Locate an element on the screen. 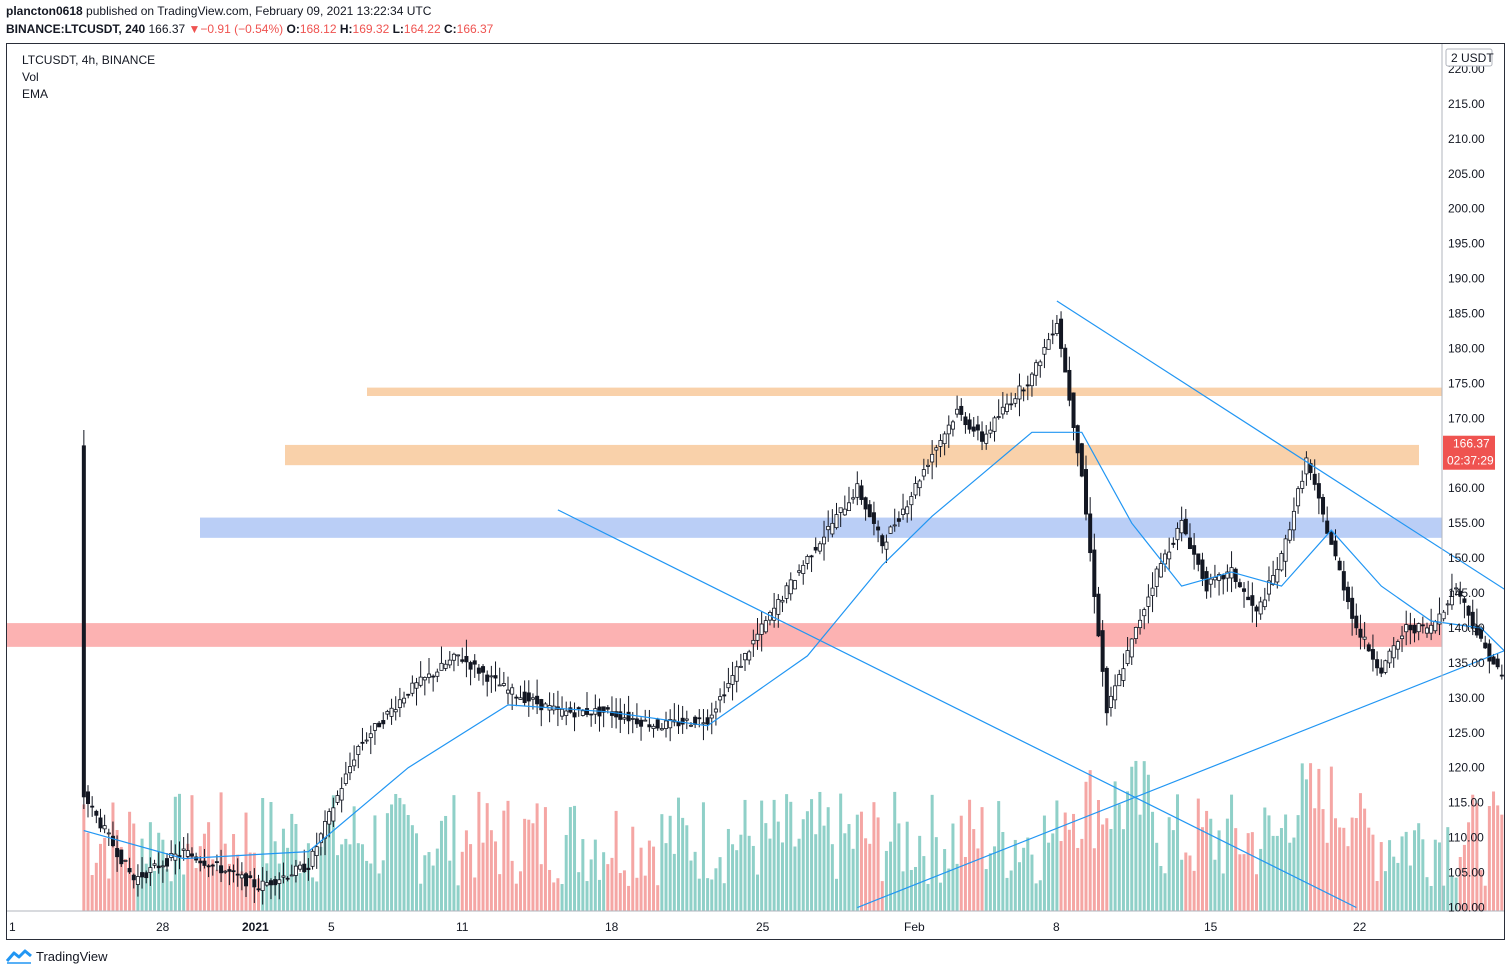 This screenshot has height=977, width=1512. legend-symbol: LTCUSDT, 4h, BINANCE is located at coordinates (89, 60).